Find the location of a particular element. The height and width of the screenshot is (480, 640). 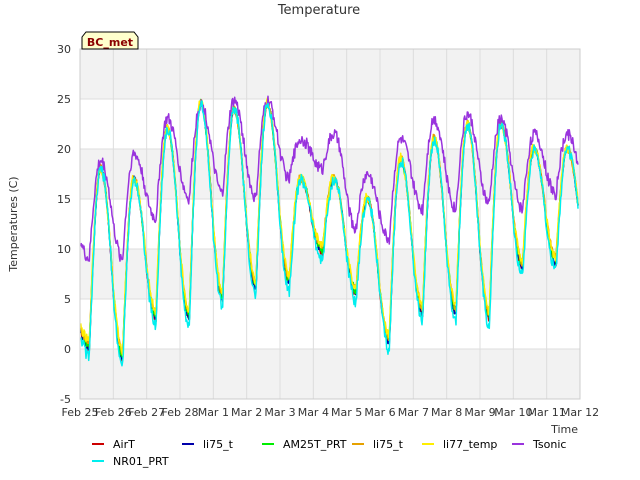

badge-label: BC_met is located at coordinates (110, 42).